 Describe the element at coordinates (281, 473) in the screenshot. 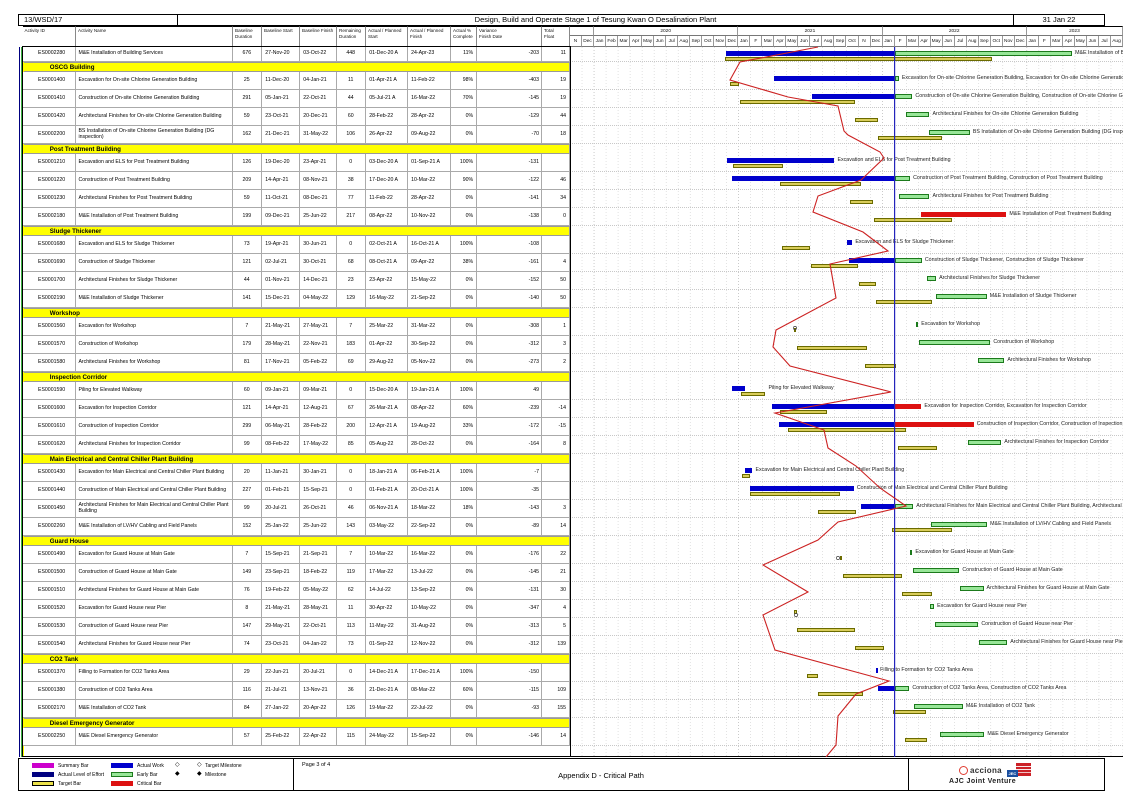

I see `cell-bl_start: 11-Jan-21` at that location.